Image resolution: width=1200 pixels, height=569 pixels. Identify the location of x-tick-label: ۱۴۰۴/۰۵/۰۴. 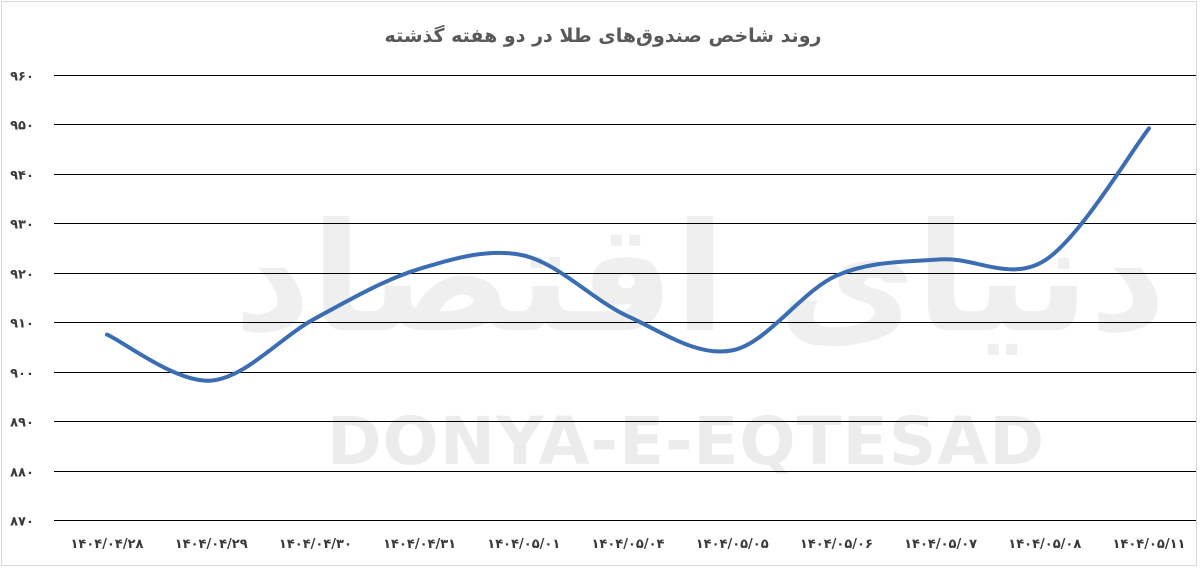
(628, 544).